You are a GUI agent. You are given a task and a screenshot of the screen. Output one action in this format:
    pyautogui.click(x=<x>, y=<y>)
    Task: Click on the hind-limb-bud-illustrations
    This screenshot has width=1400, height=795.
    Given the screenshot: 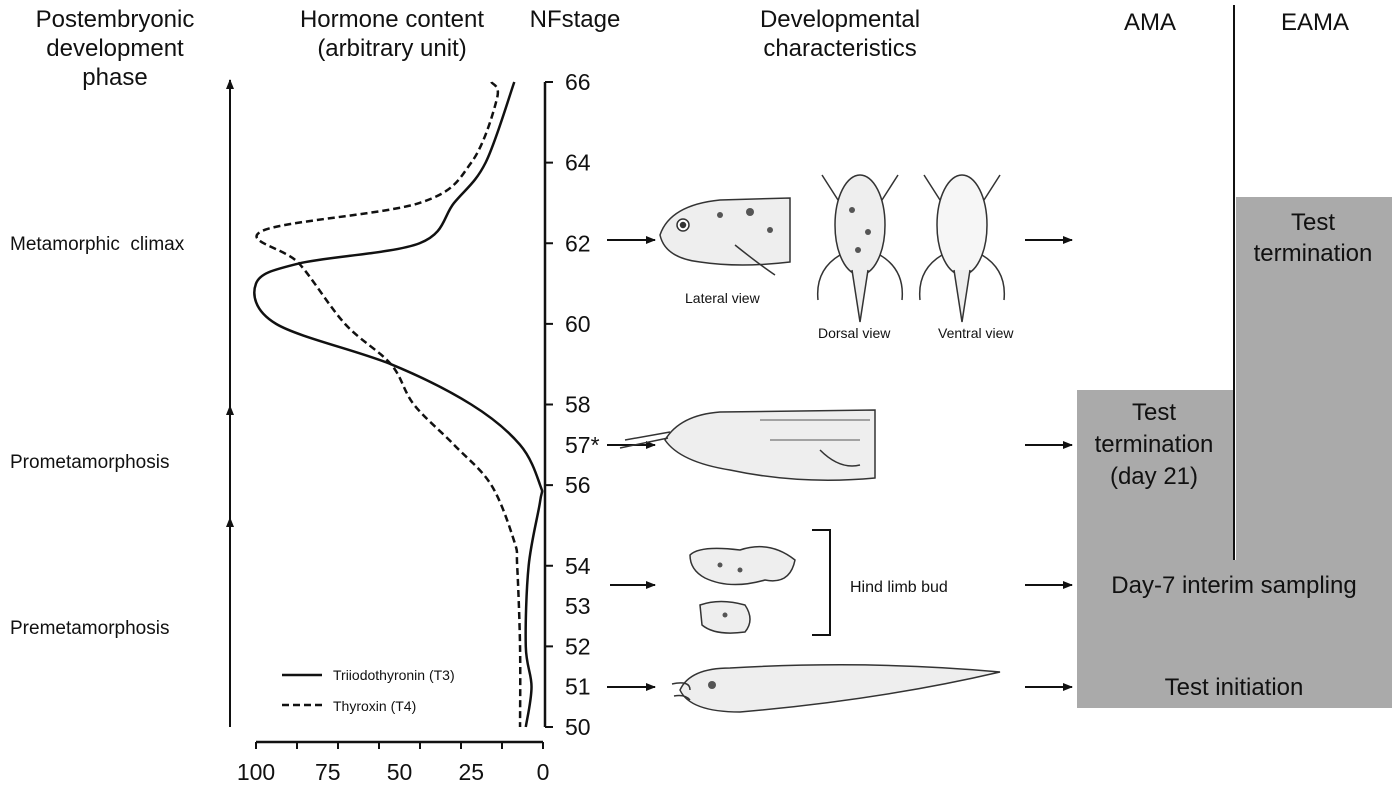 What is the action you would take?
    pyautogui.click(x=742, y=589)
    